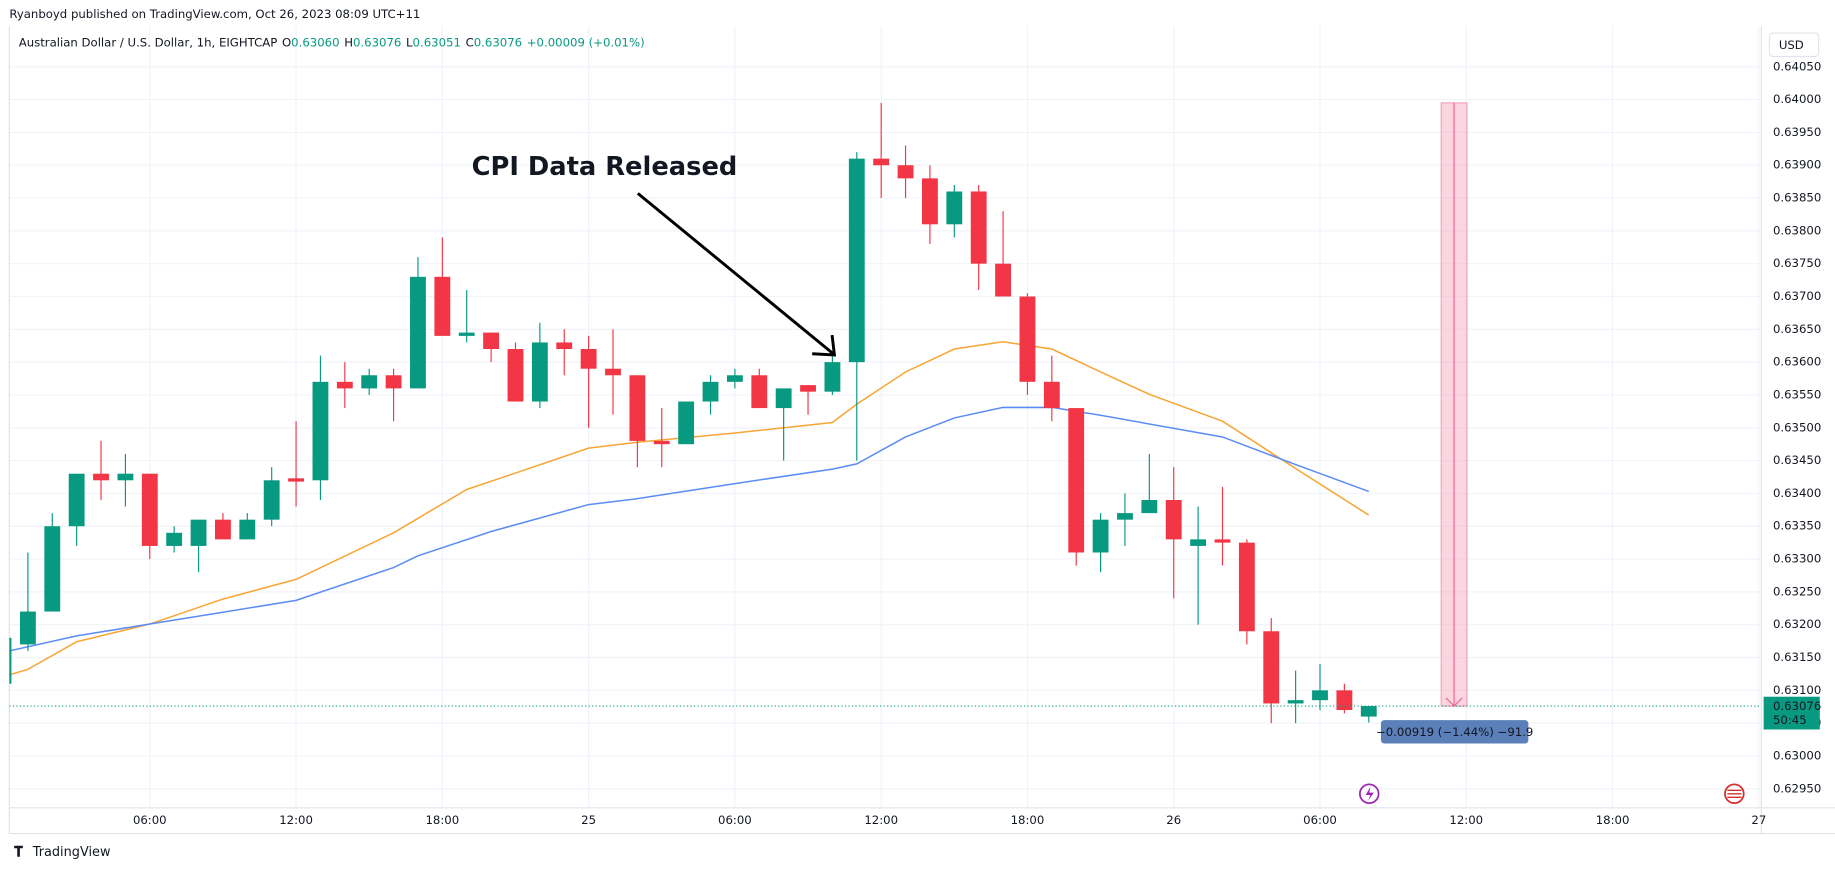 This screenshot has width=1835, height=869. What do you see at coordinates (1758, 820) in the screenshot?
I see `x-tick-label: 27` at bounding box center [1758, 820].